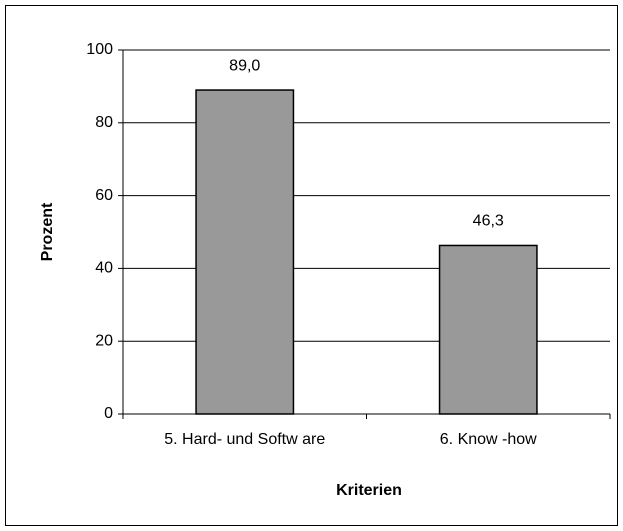  I want to click on y-tick-label: 0, so click(108, 413).